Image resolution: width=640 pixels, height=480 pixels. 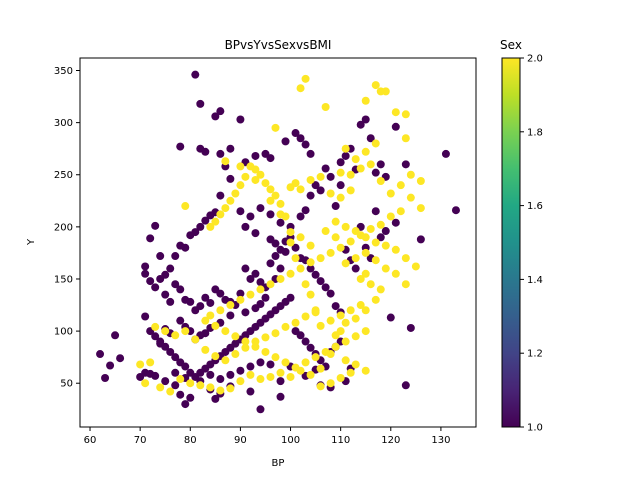 I want to click on y-axis-label: Y, so click(x=31, y=242).